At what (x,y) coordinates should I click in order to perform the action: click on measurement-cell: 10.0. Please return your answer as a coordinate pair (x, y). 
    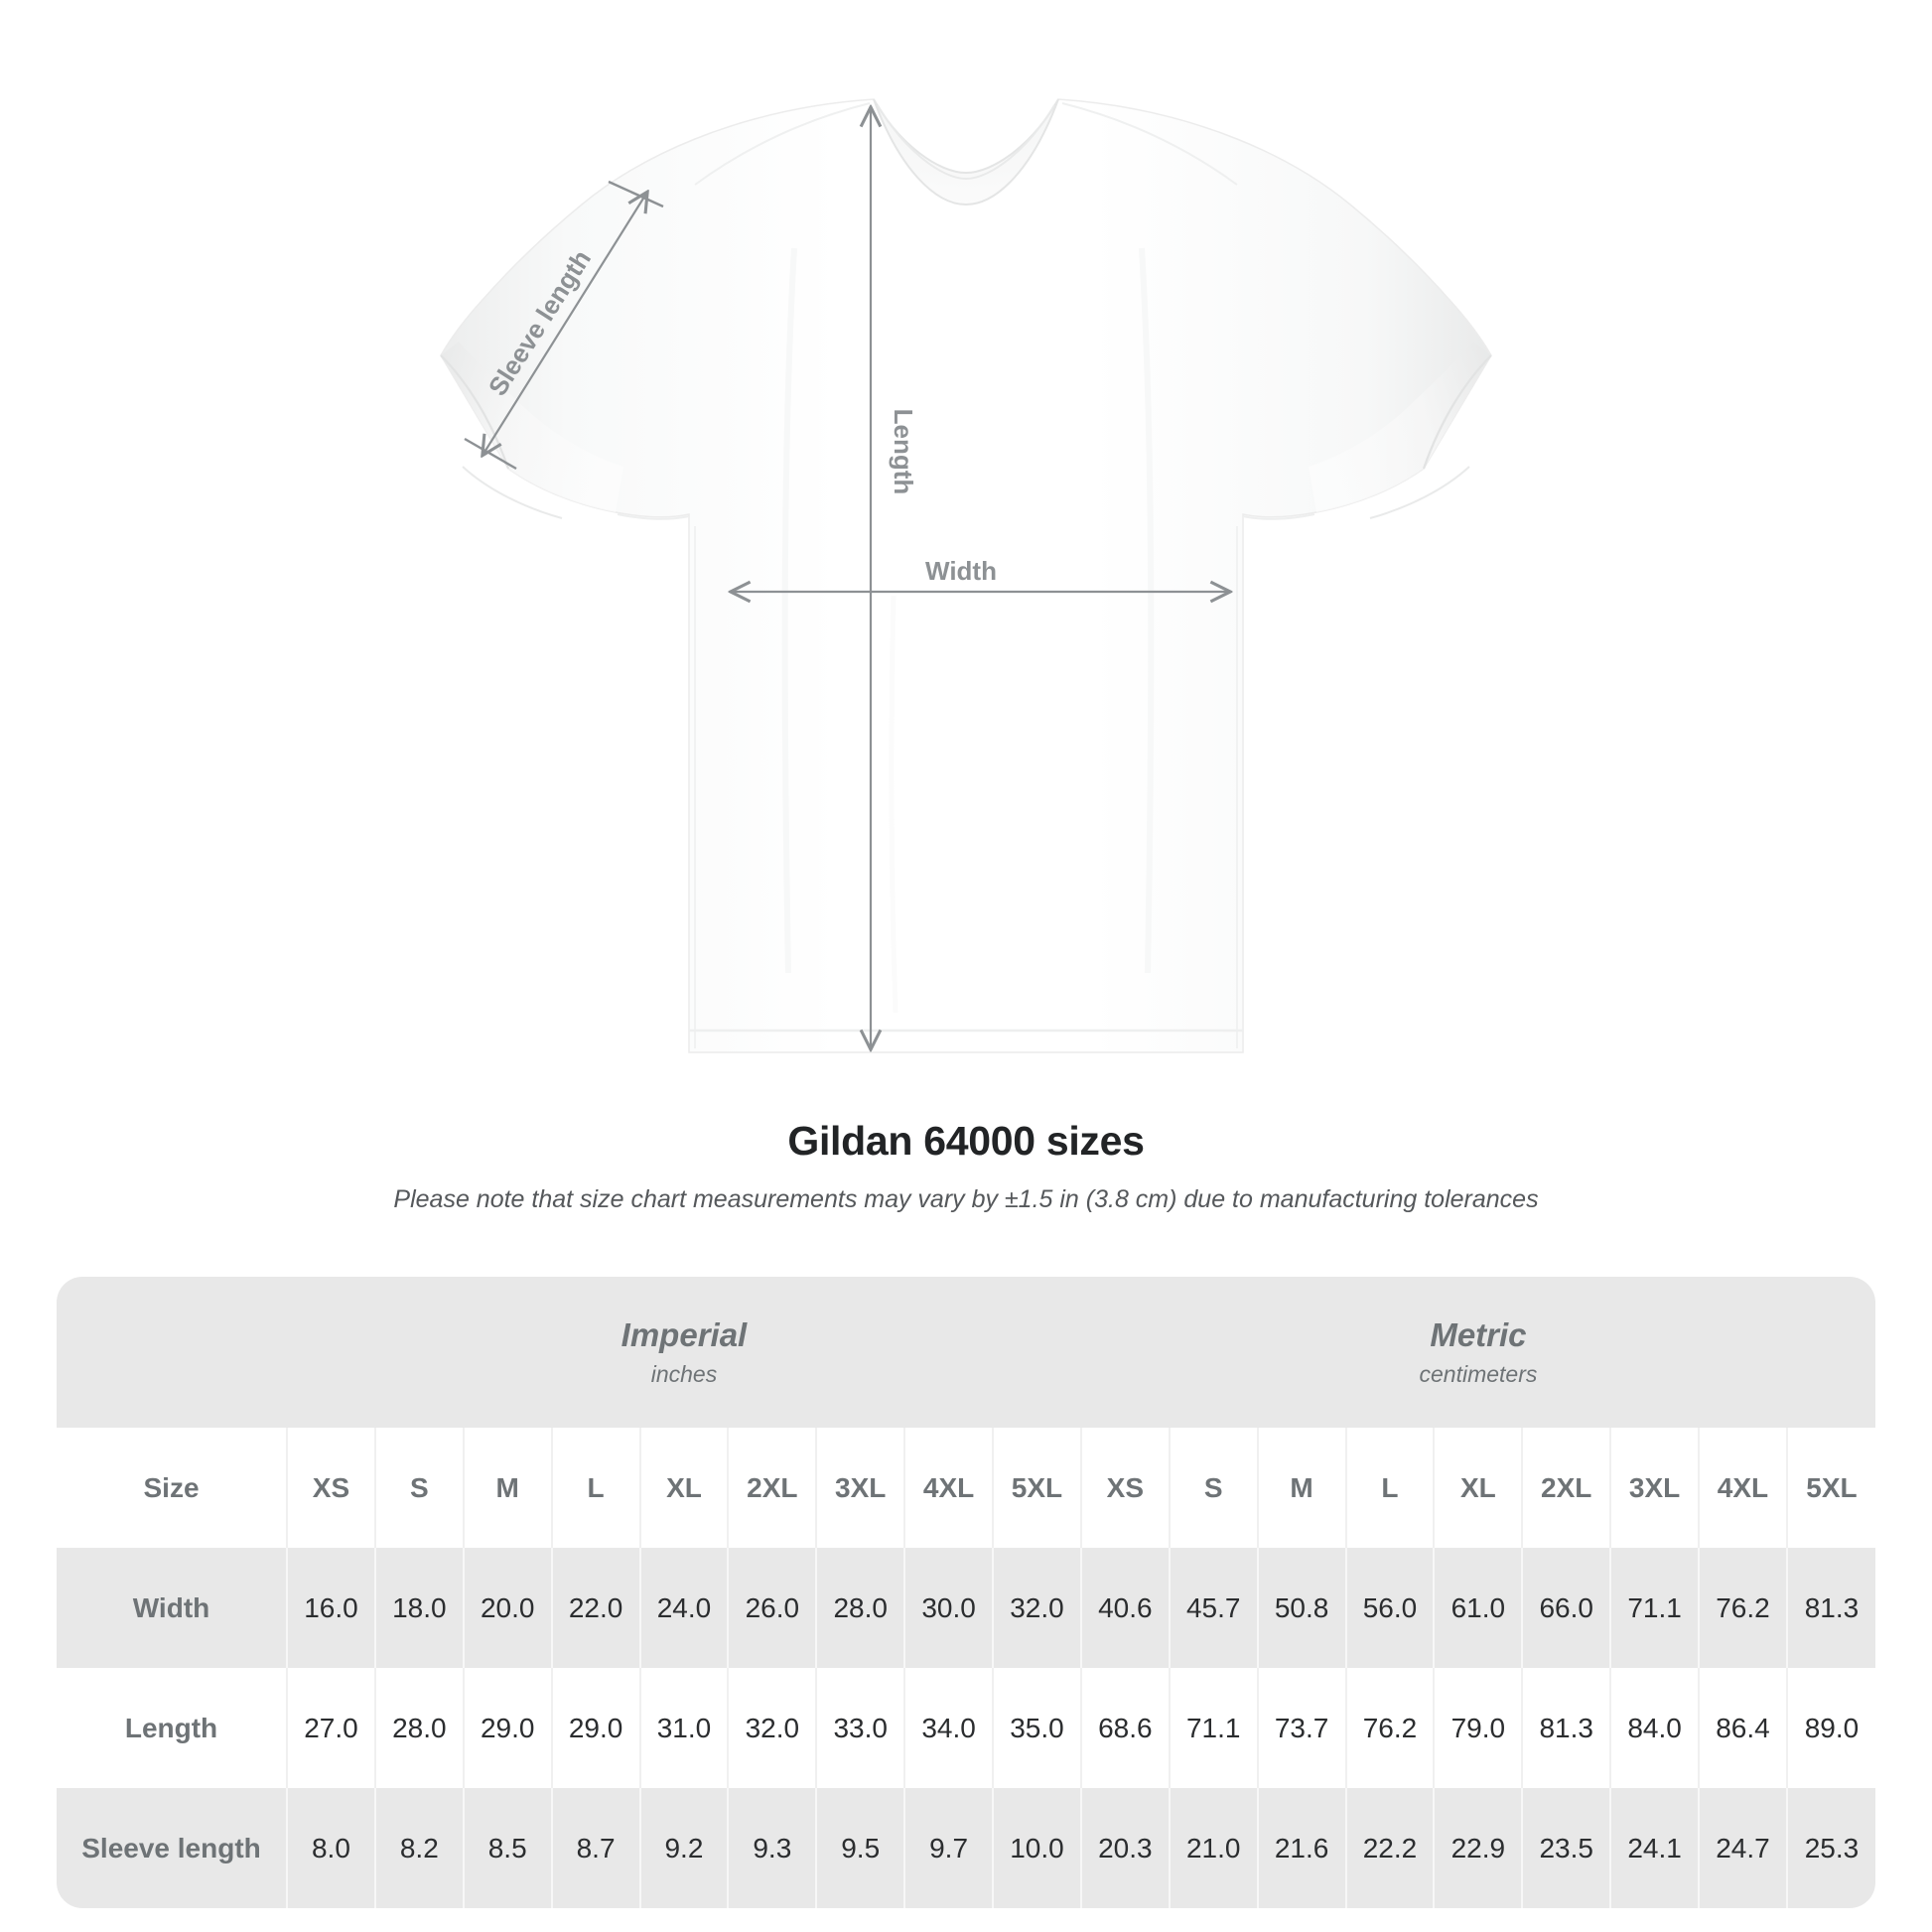
    Looking at the image, I should click on (1037, 1848).